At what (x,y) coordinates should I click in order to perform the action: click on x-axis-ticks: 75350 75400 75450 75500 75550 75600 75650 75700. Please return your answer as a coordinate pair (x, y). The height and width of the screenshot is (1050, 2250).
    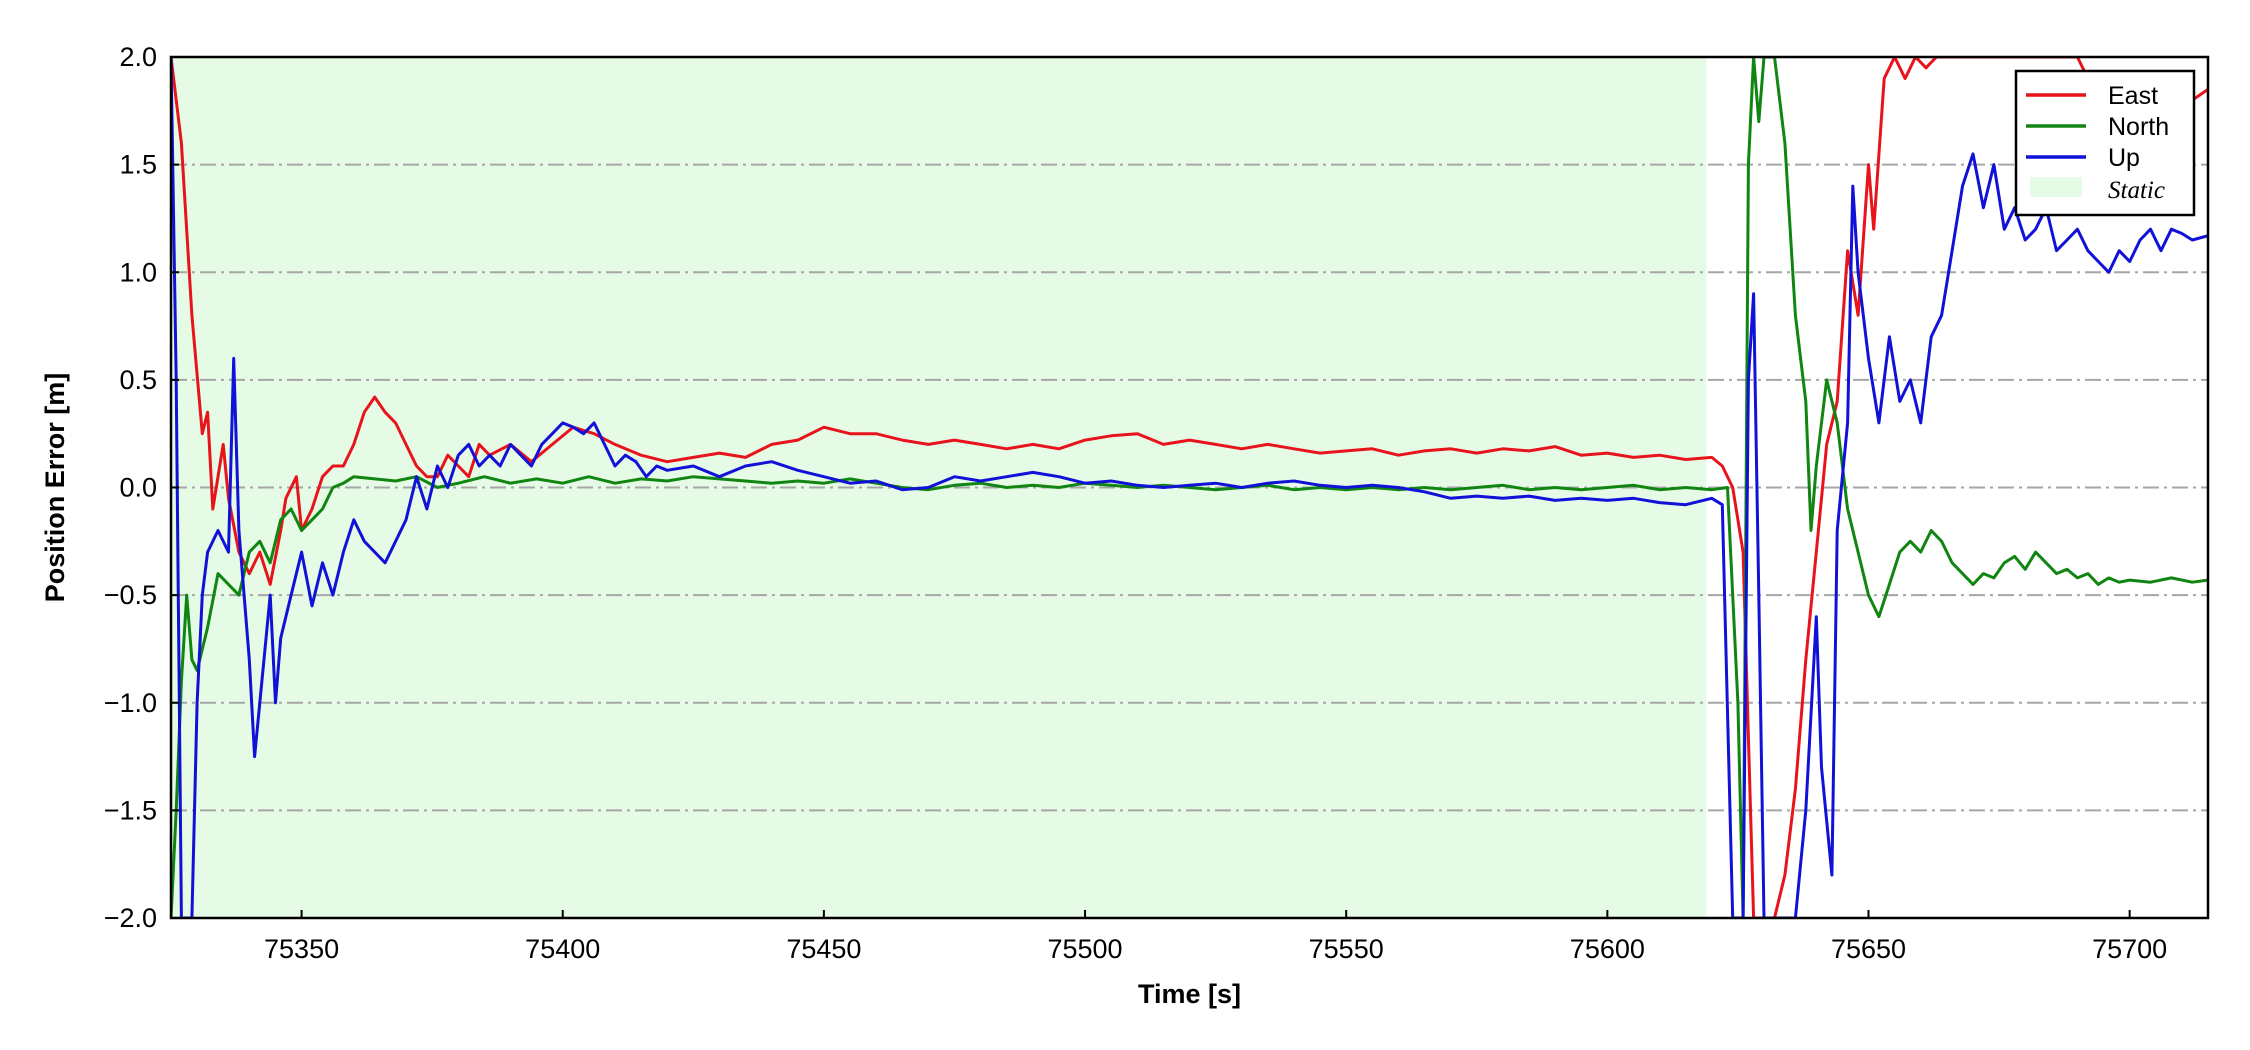
    Looking at the image, I should click on (1215, 937).